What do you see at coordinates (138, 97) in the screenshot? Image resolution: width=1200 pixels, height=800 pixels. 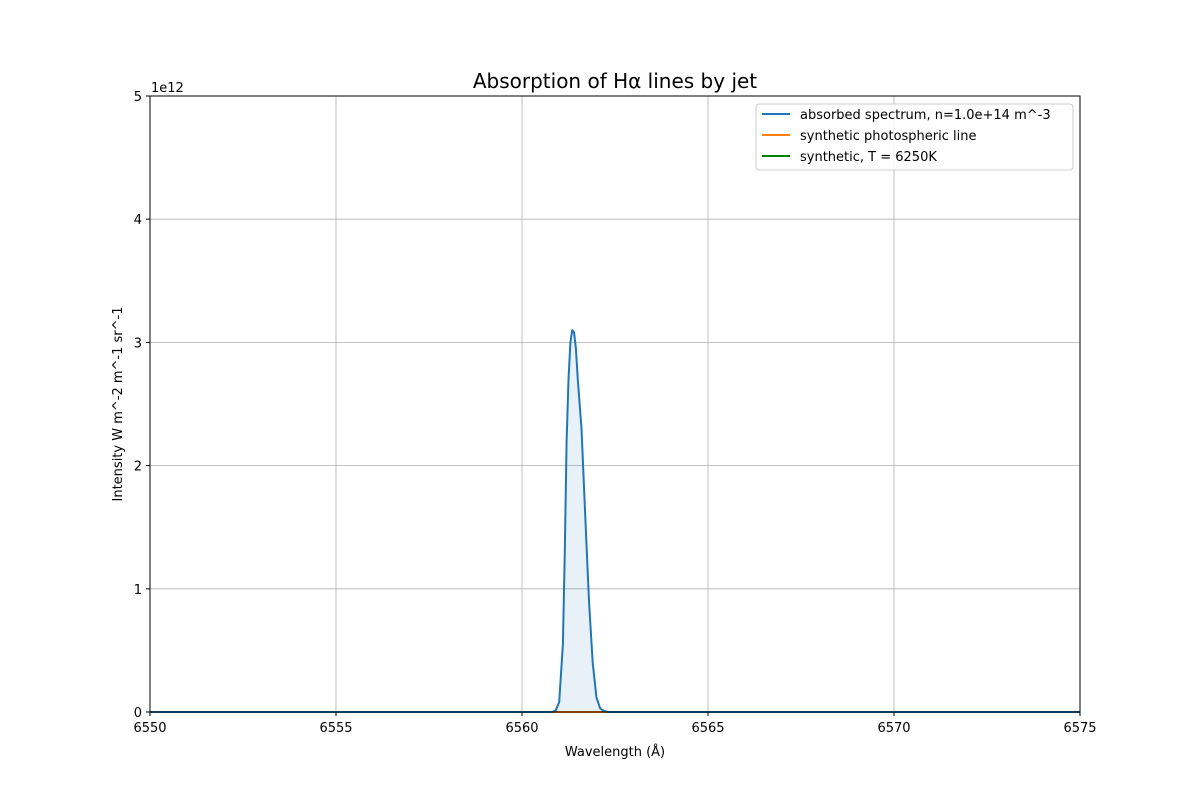 I see `y-tick-label: 5` at bounding box center [138, 97].